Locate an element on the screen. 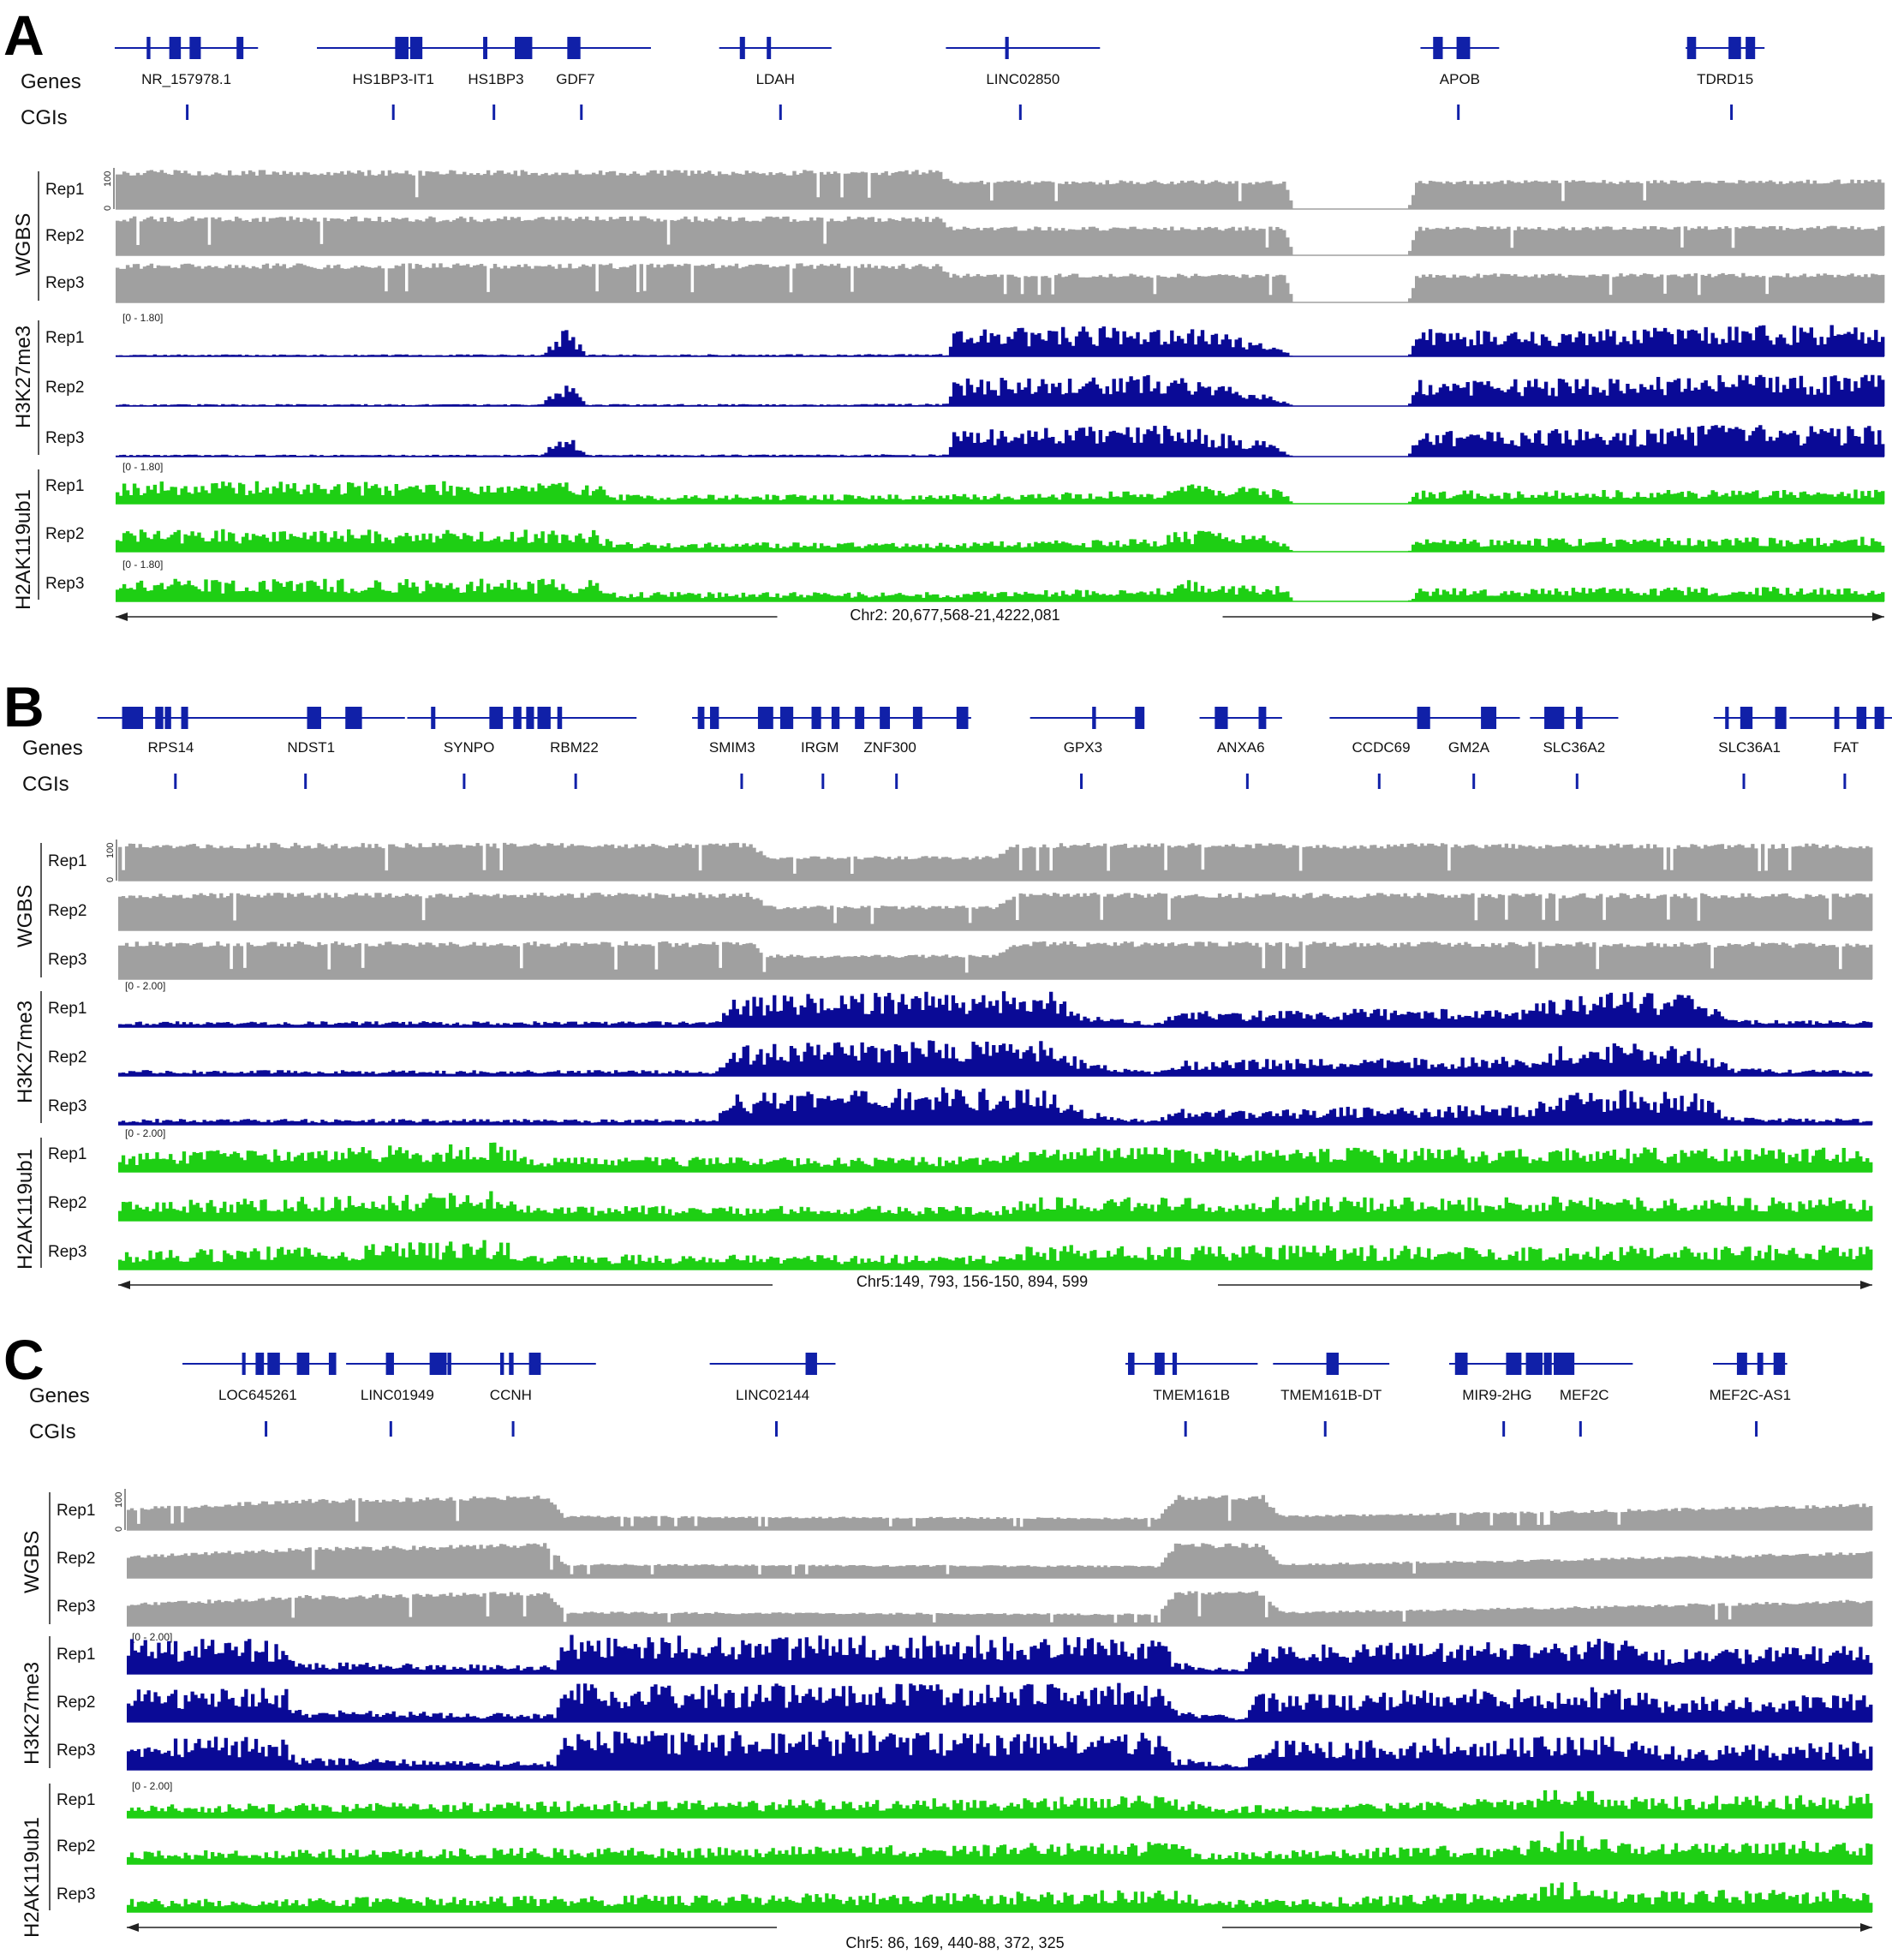  gene-name-label: LINC01949 is located at coordinates (397, 1395).